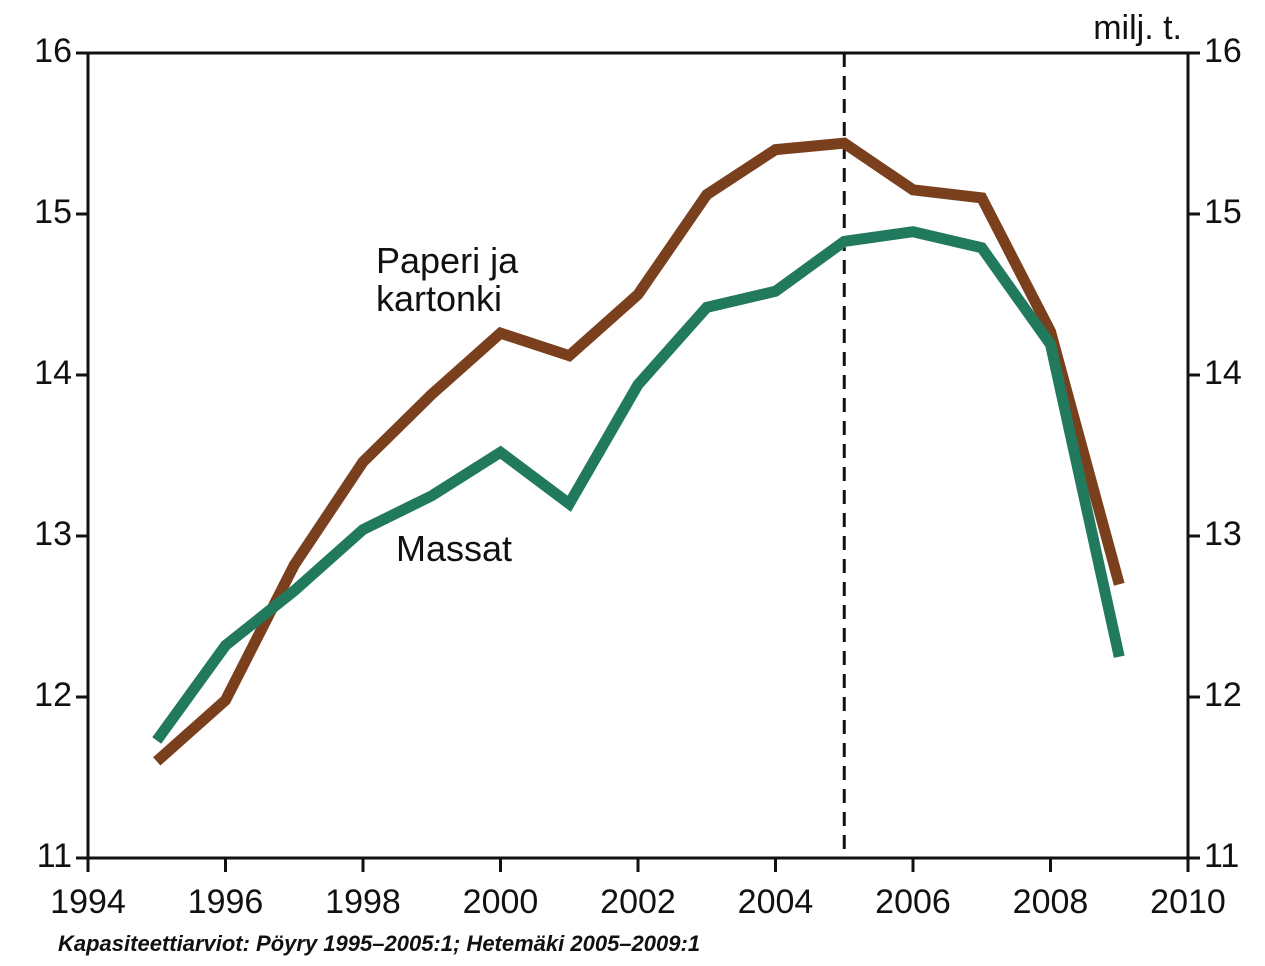 The height and width of the screenshot is (966, 1265). I want to click on y2-tick-label: 15, so click(1223, 212).